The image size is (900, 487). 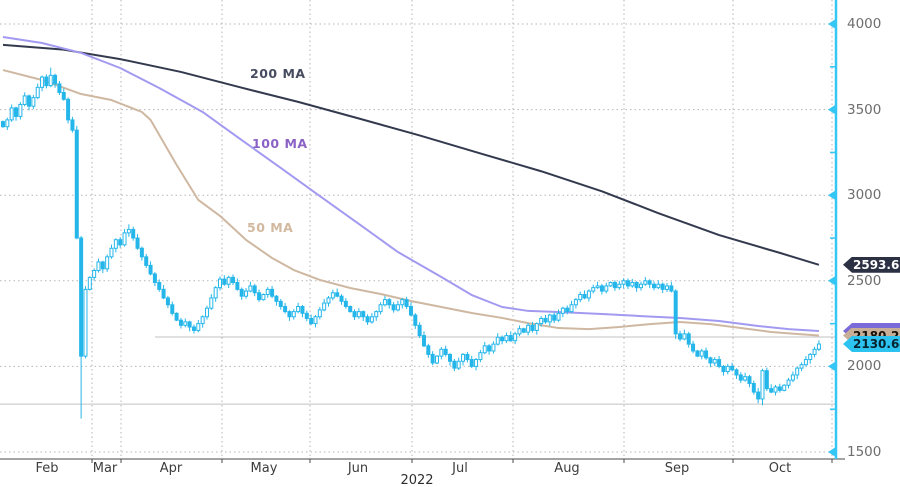 I want to click on month-label: Jul, so click(x=460, y=468).